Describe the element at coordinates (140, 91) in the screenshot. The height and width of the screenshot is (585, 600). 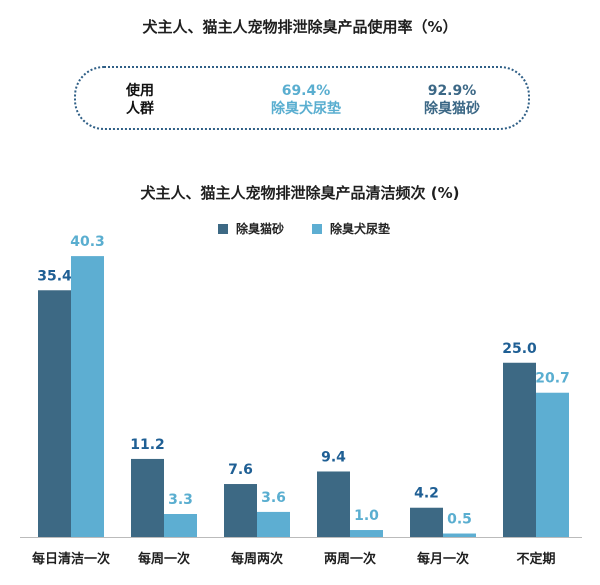
I see `usage-group-label-line1: 使用` at that location.